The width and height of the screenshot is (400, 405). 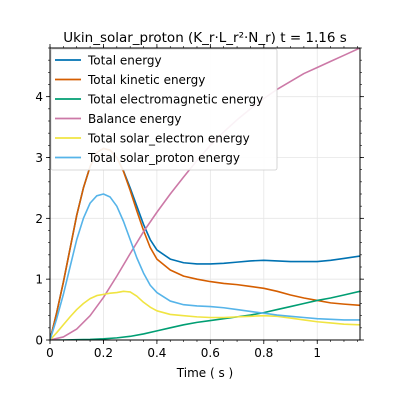 What do you see at coordinates (163, 158) in the screenshot?
I see `legend-entry-label: Total solar_proton energy` at bounding box center [163, 158].